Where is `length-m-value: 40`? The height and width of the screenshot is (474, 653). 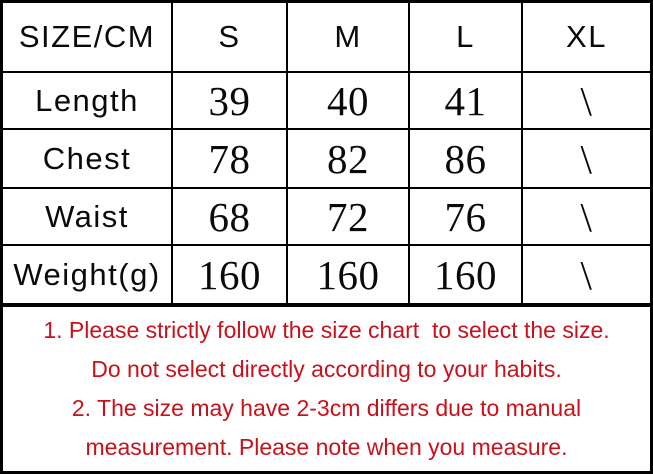 length-m-value: 40 is located at coordinates (349, 101).